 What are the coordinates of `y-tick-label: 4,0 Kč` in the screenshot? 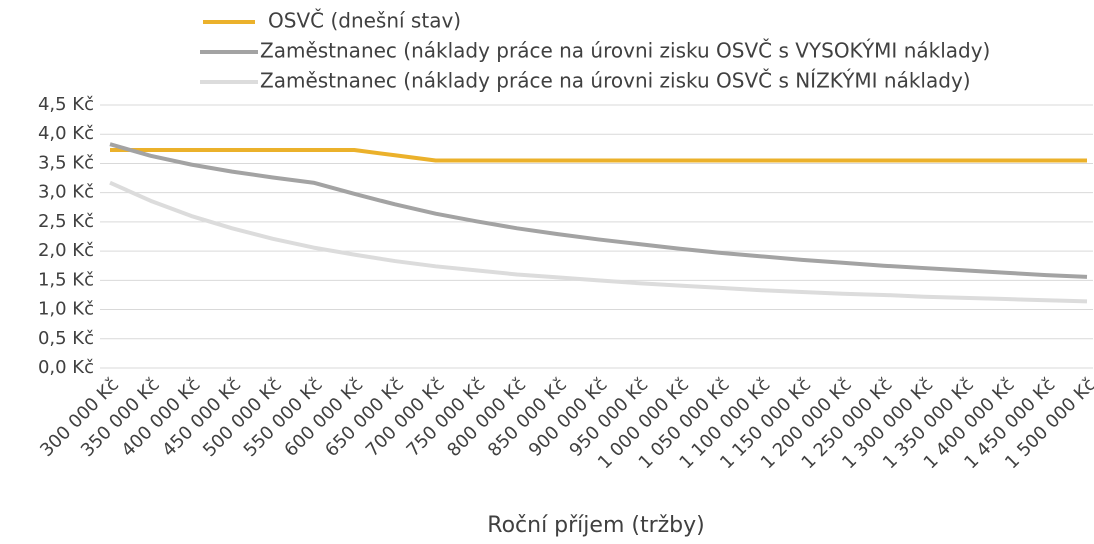 It's located at (66, 133).